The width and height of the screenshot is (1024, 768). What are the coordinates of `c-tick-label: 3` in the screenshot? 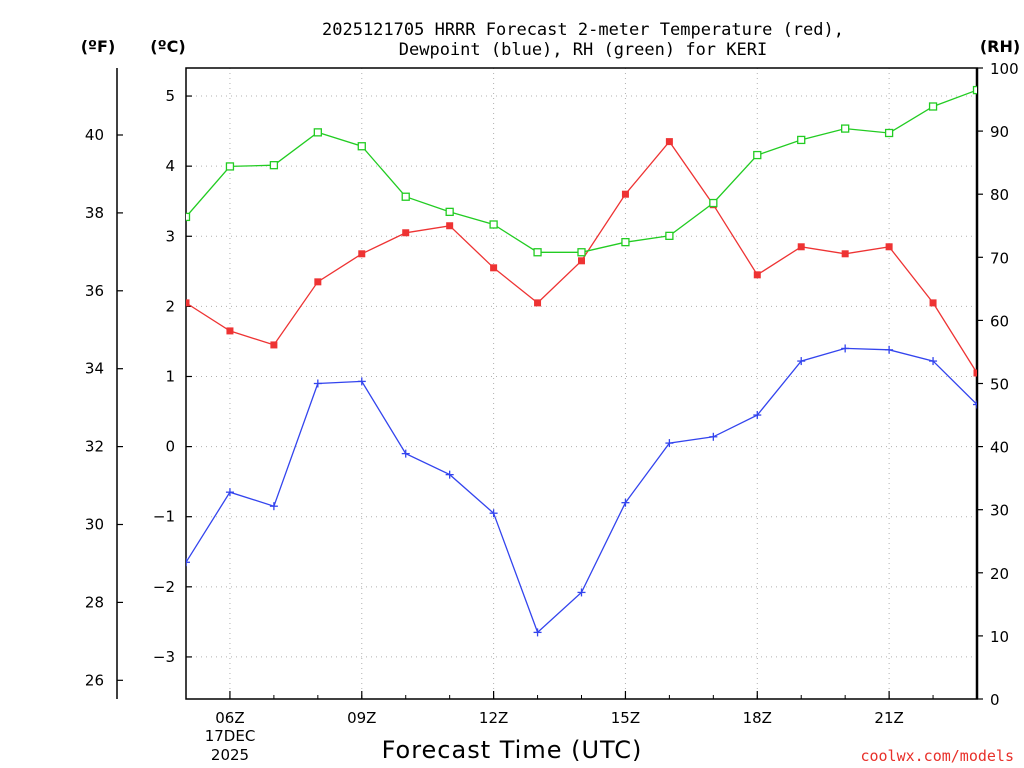 It's located at (170, 236).